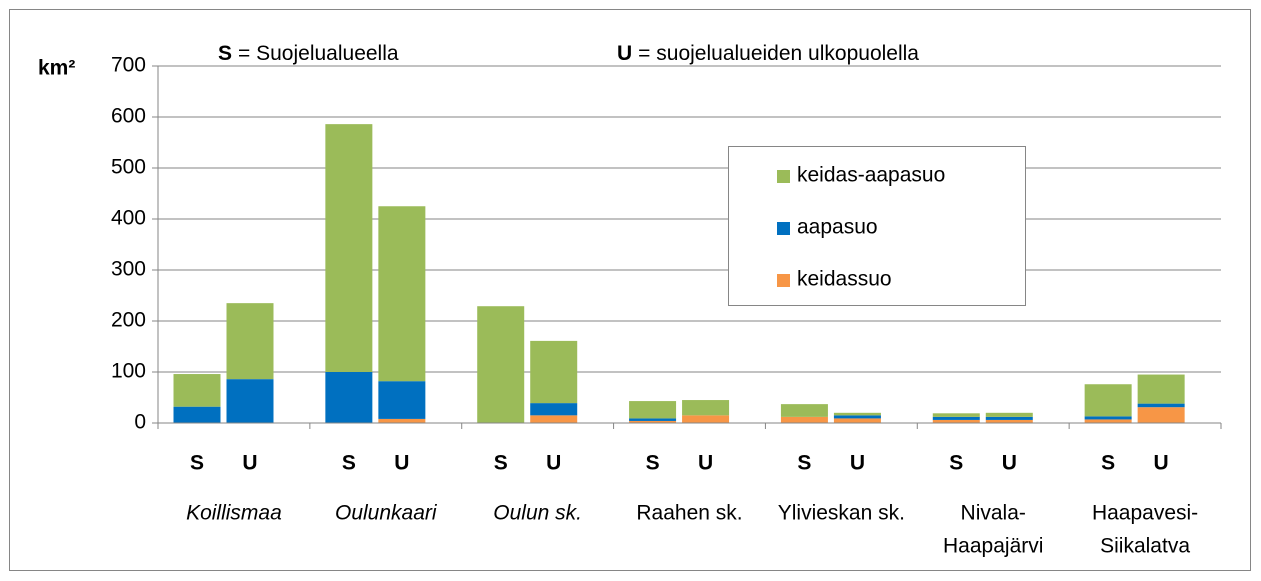 This screenshot has height=581, width=1261. Describe the element at coordinates (1145, 546) in the screenshot. I see `group-label: Siikalatva` at that location.